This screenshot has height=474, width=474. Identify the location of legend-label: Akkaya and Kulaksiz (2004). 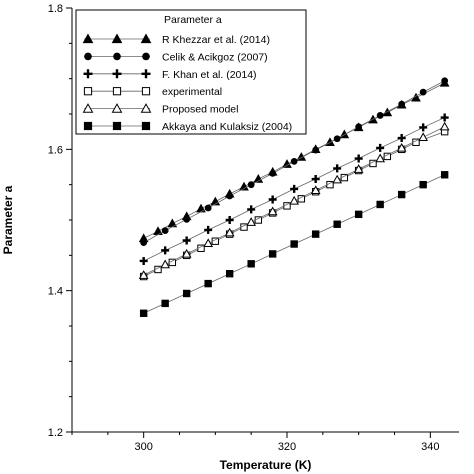
(227, 127).